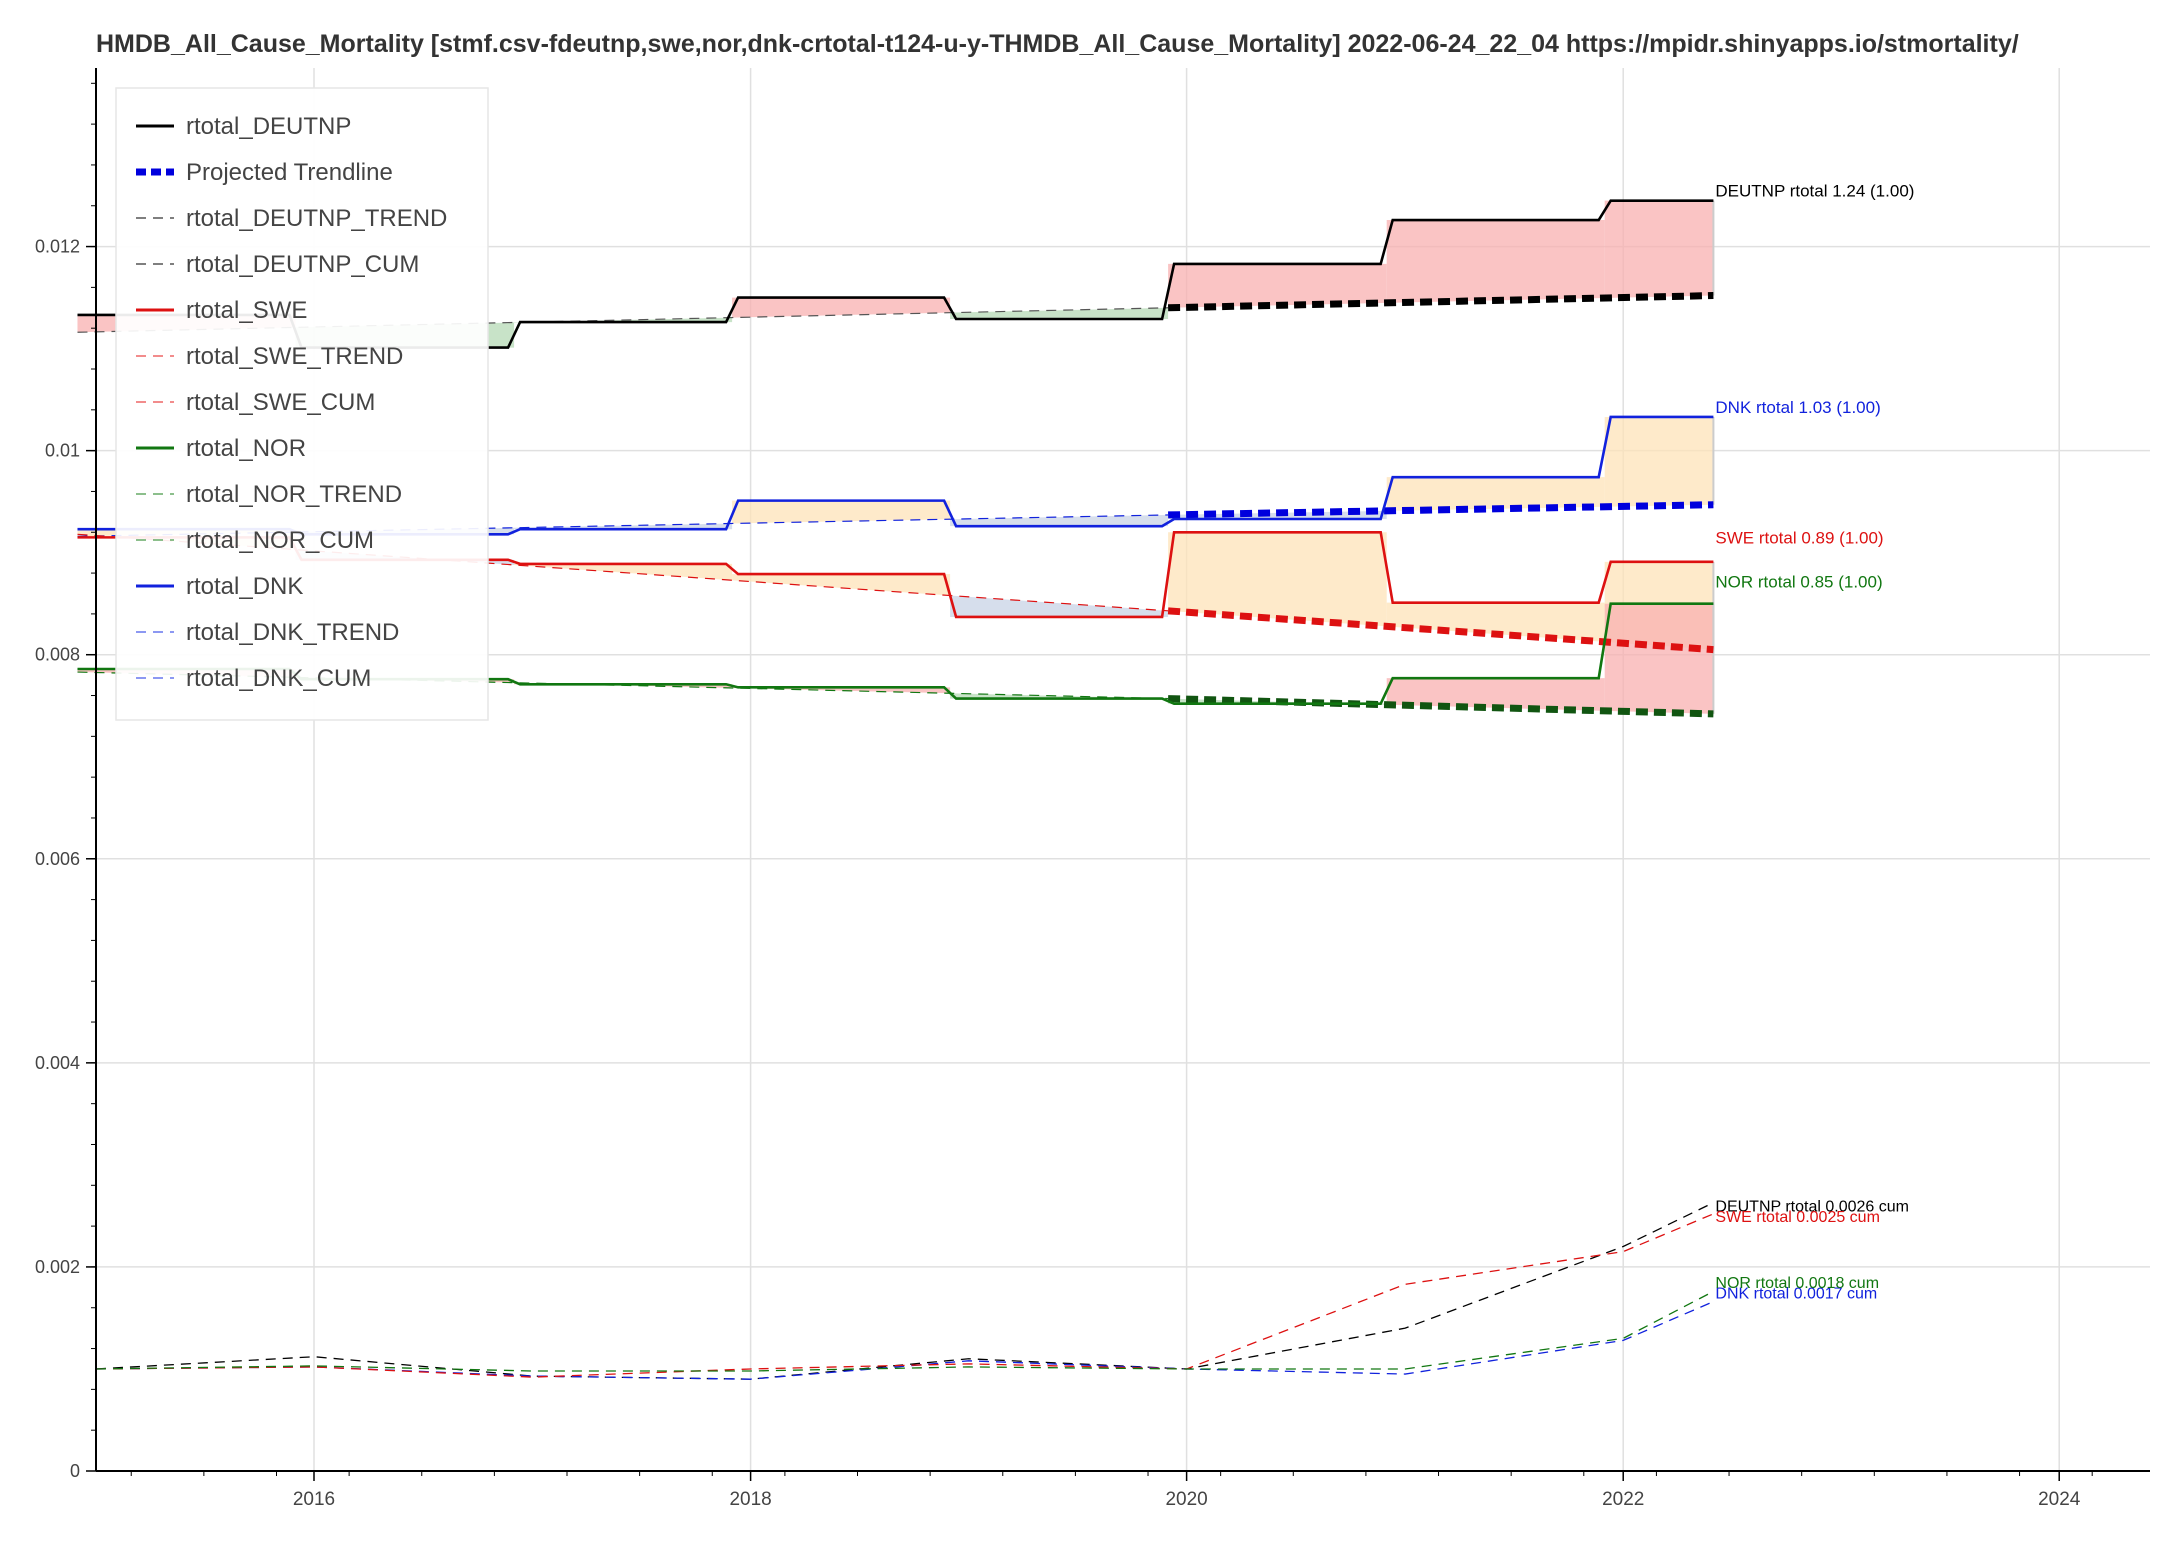 The width and height of the screenshot is (2158, 1542). What do you see at coordinates (2059, 1499) in the screenshot?
I see `x-tick-label: 2024` at bounding box center [2059, 1499].